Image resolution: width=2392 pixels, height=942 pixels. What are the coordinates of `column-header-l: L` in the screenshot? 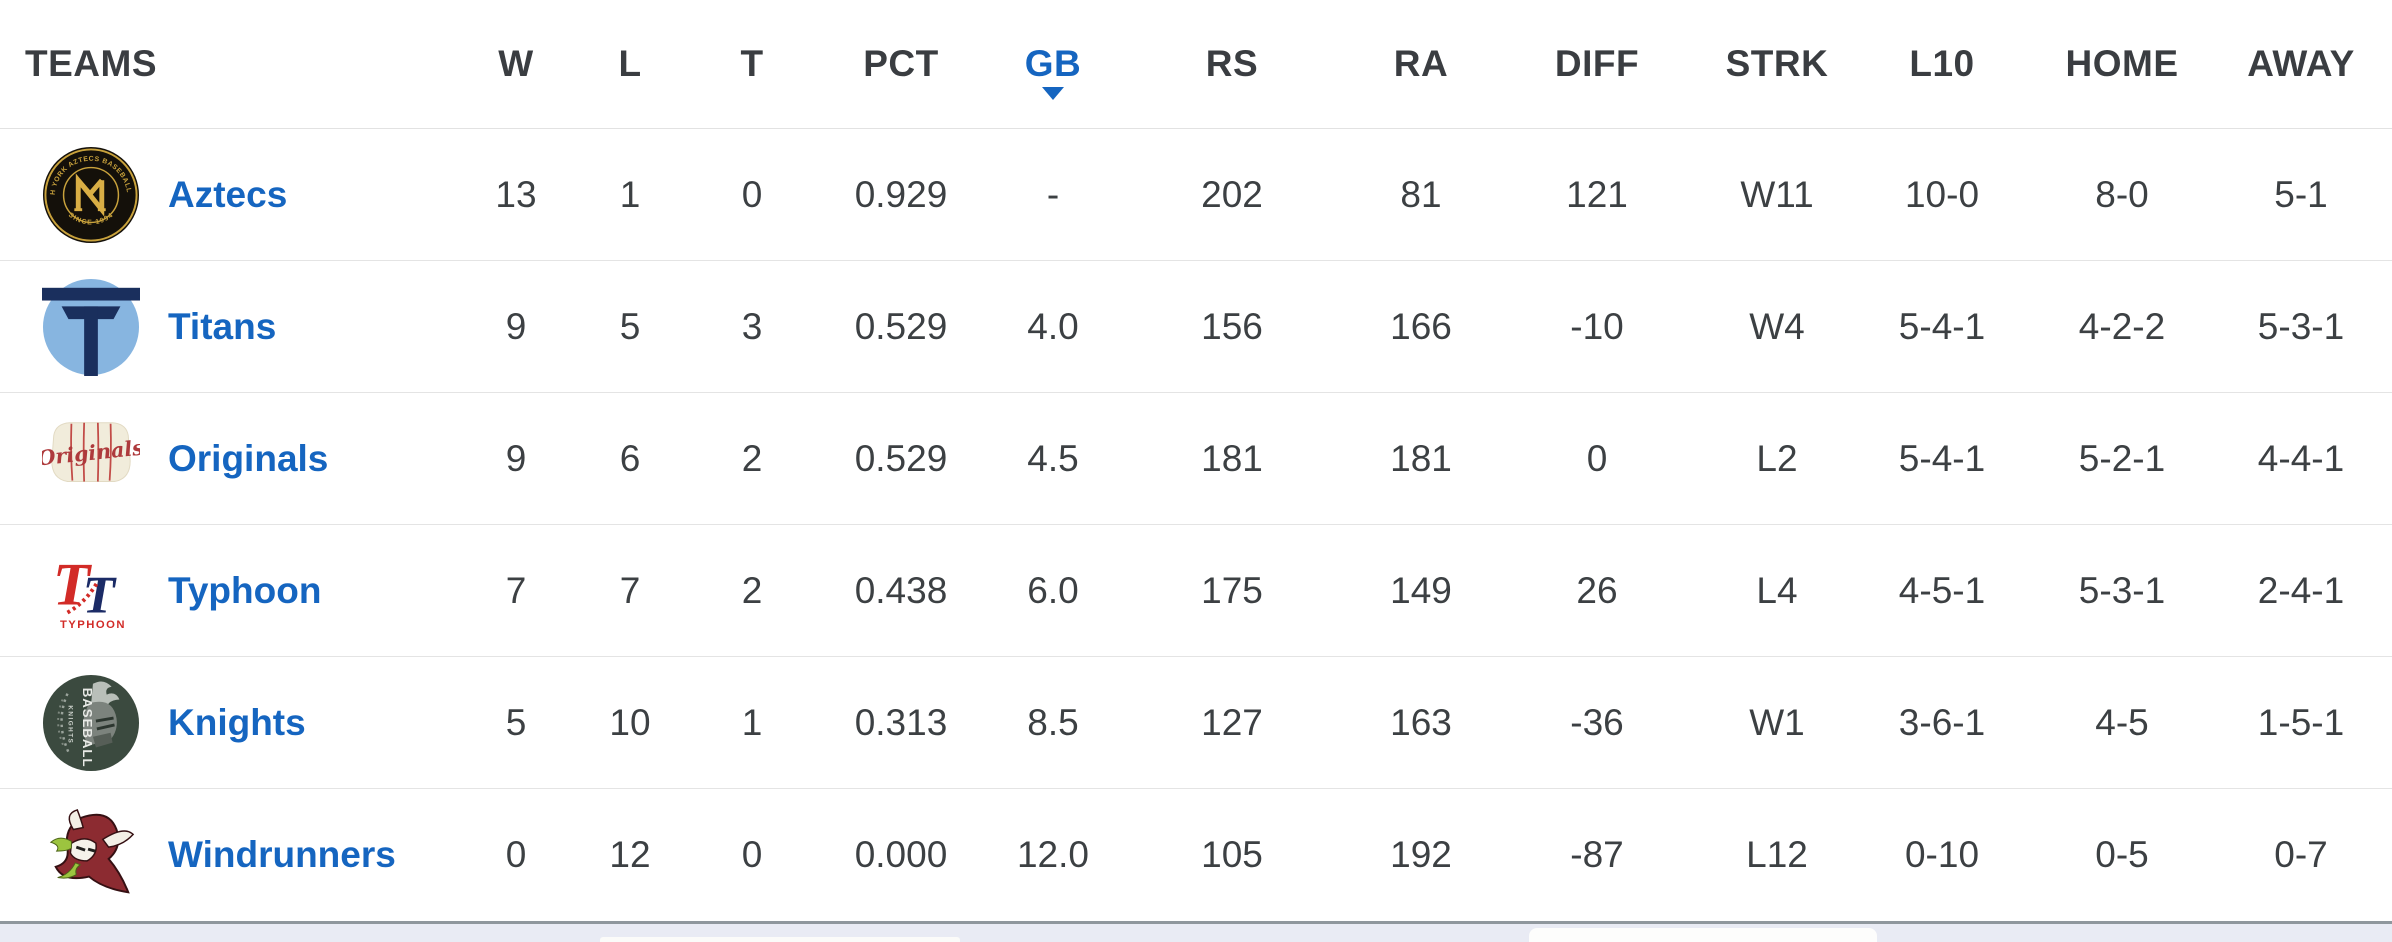 It's located at (630, 64).